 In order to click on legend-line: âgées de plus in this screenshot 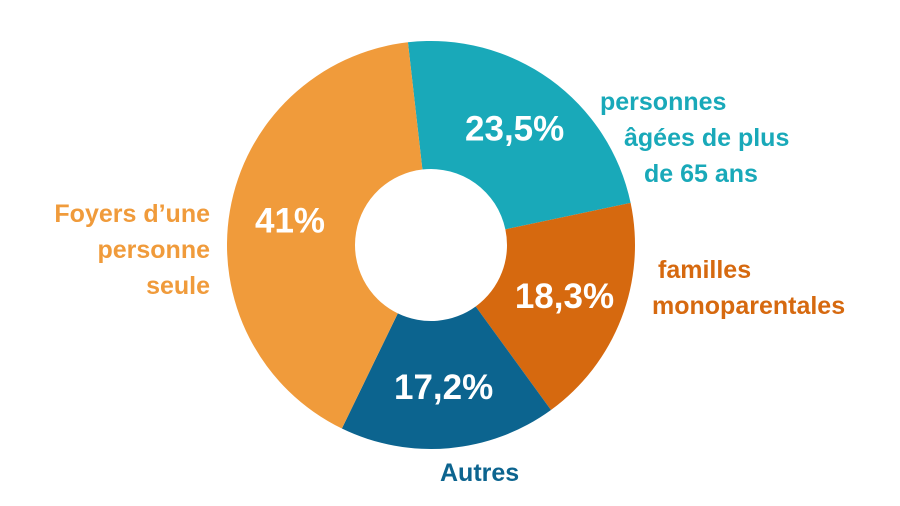, I will do `click(707, 138)`.